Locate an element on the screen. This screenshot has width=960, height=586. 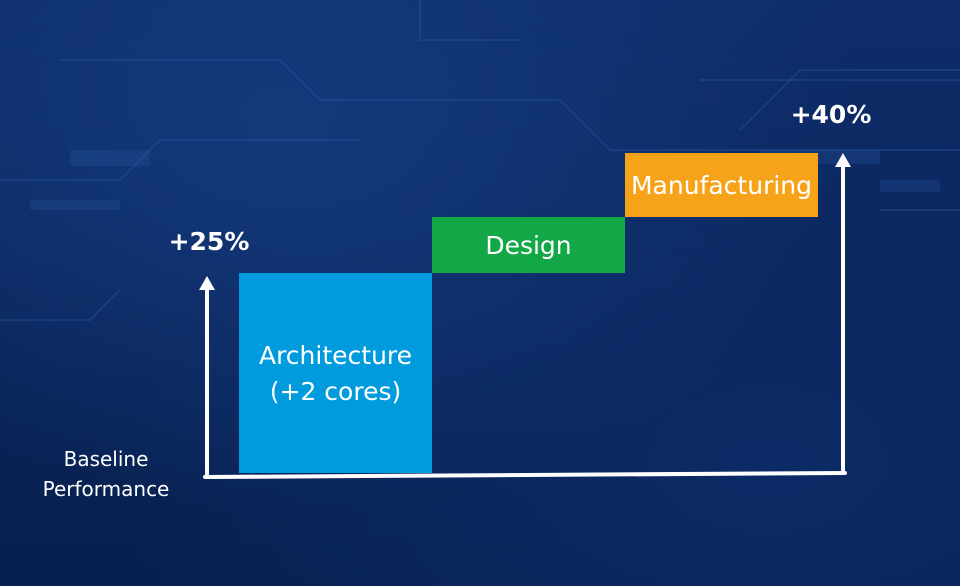
bar-design is located at coordinates (528, 245).